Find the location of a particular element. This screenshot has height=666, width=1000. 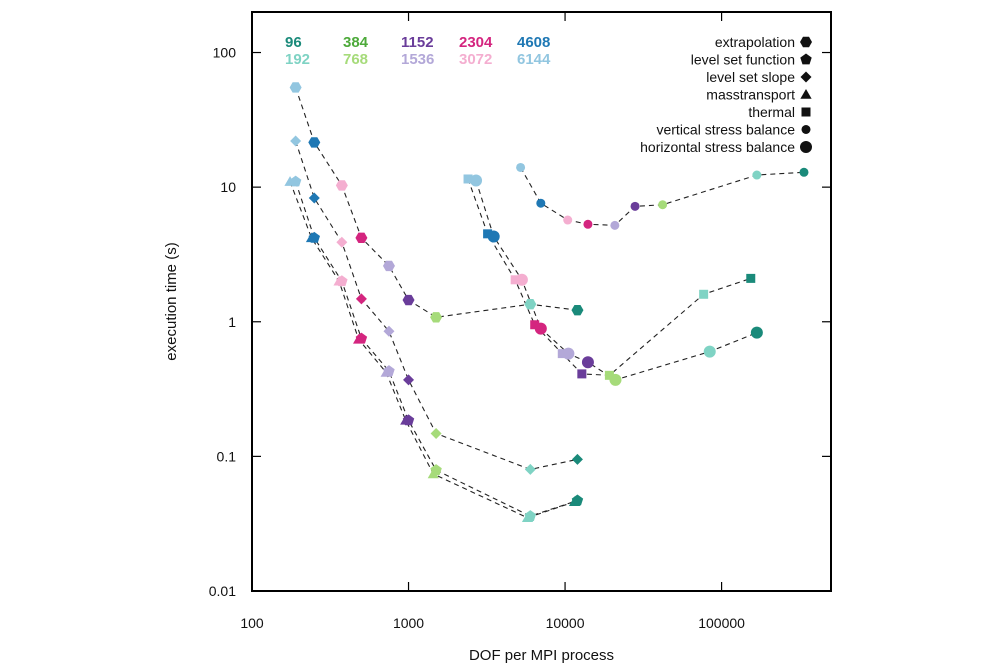

legend-label: level set slope is located at coordinates (750, 77).